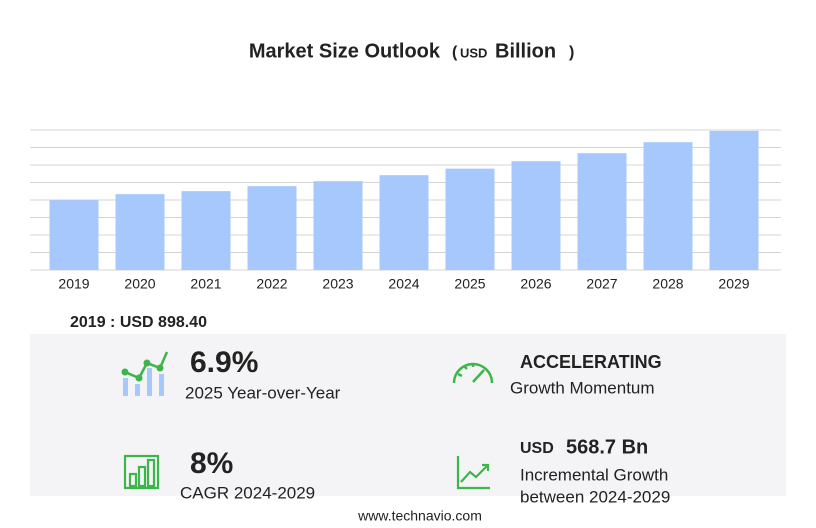 This screenshot has width=816, height=528. I want to click on title-paren: (, so click(455, 52).